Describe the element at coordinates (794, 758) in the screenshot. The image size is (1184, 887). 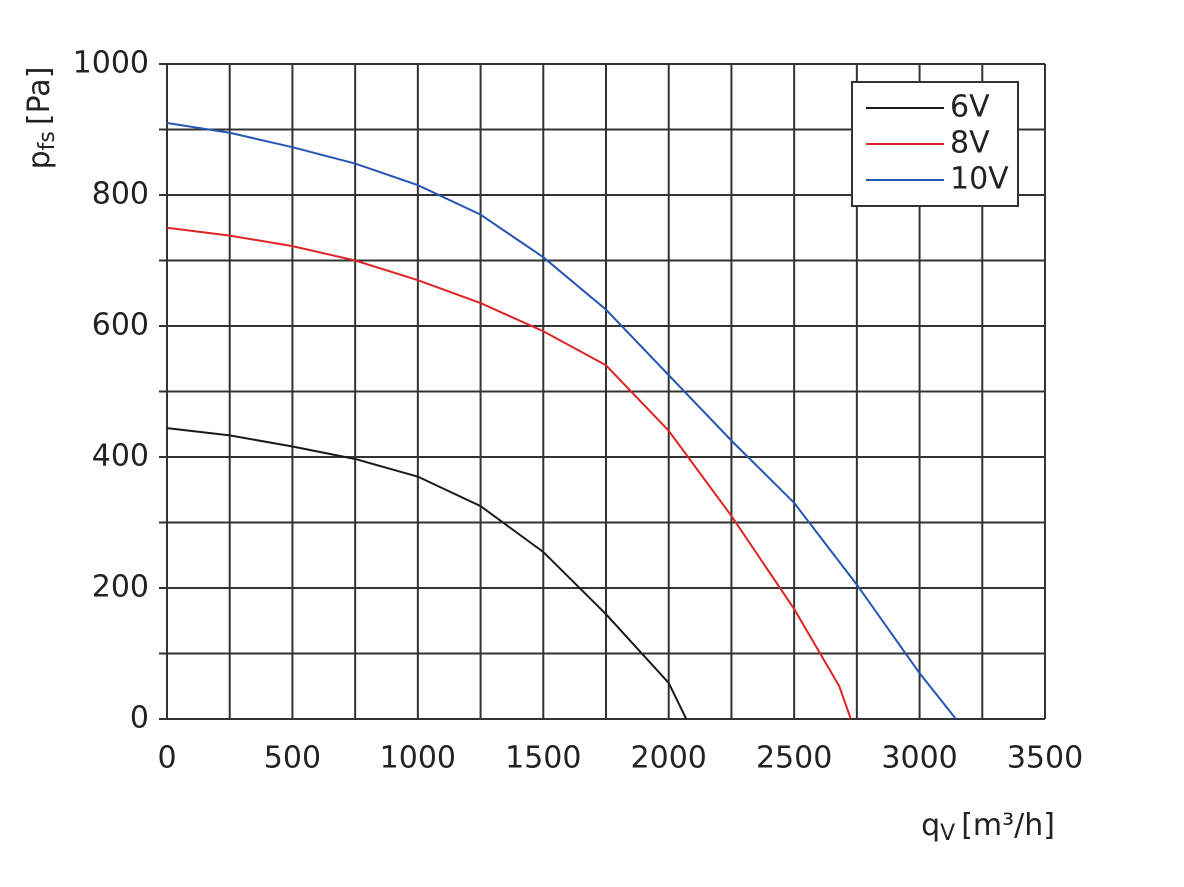
I see `x-tick-label: 2500` at that location.